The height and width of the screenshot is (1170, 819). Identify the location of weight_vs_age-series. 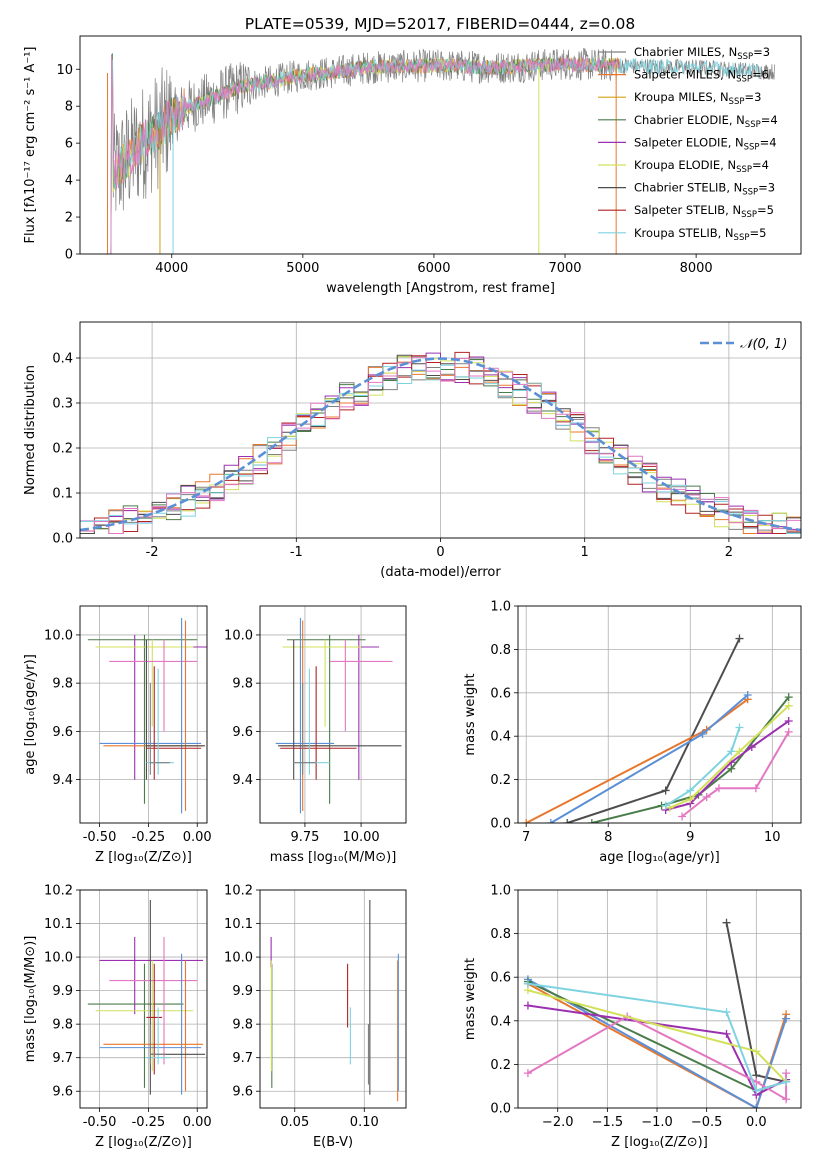
(657, 728).